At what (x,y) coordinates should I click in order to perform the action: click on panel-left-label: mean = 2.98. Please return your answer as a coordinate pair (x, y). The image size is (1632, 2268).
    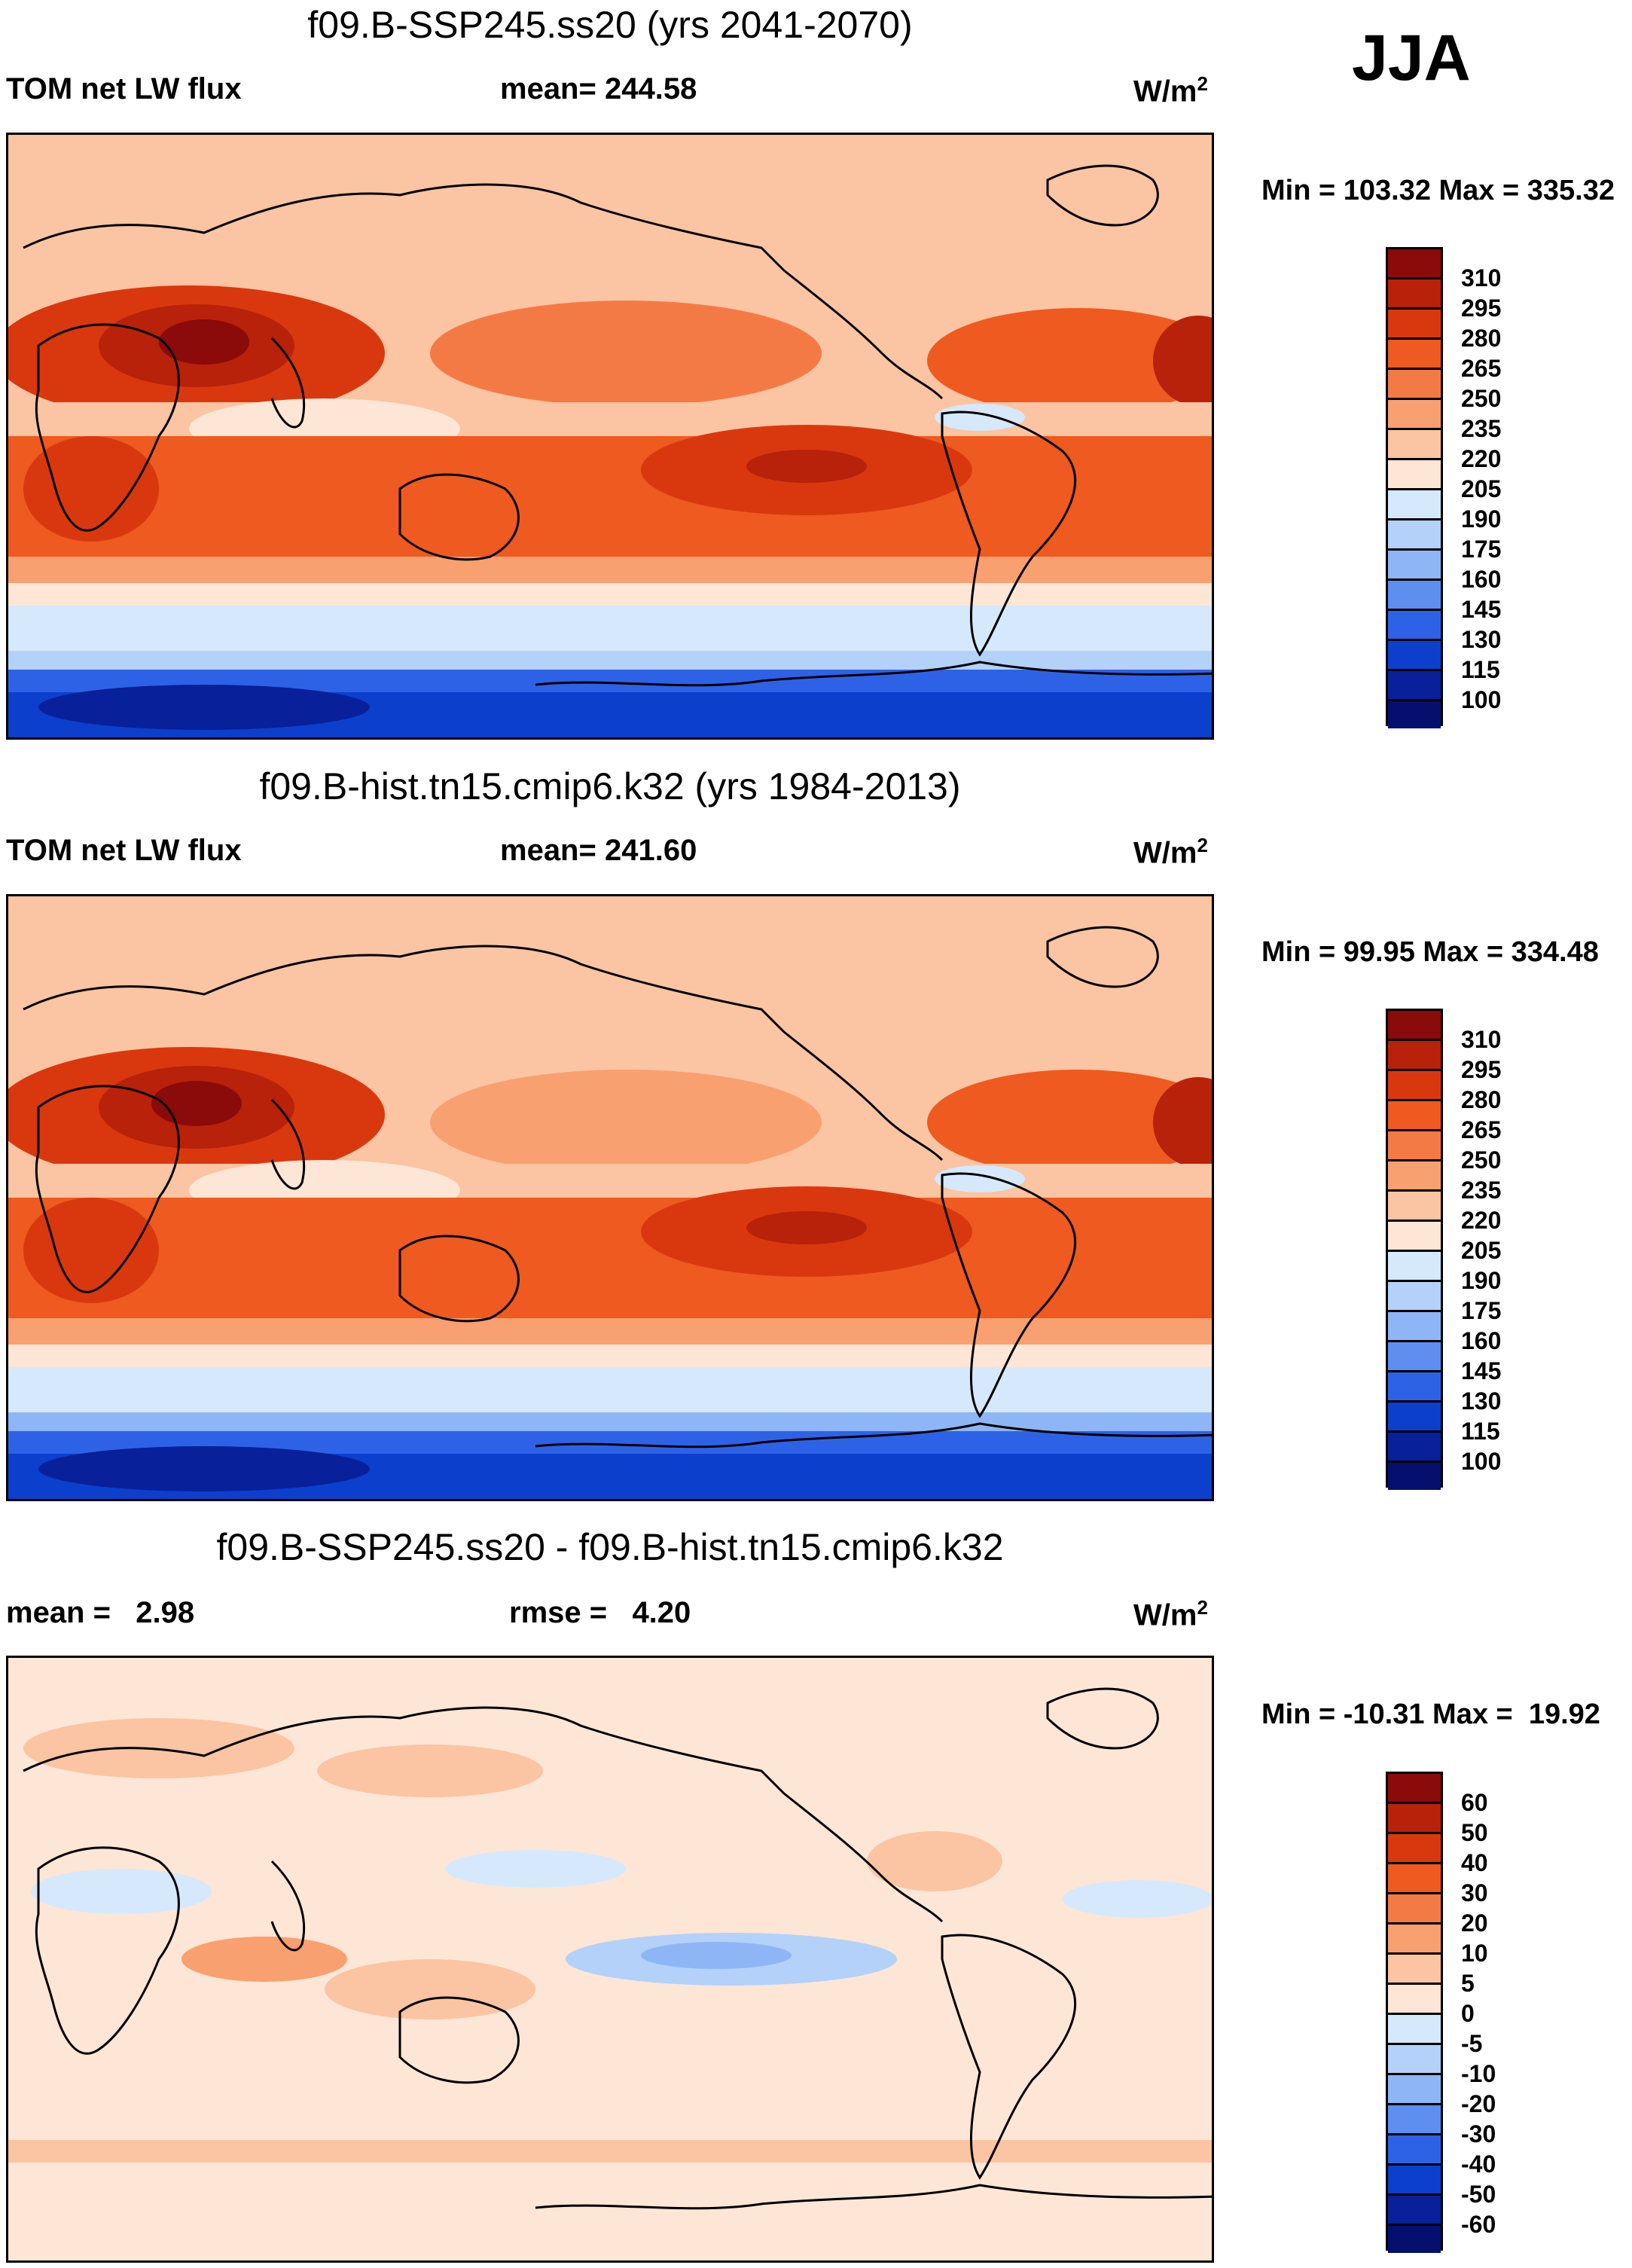
    Looking at the image, I should click on (100, 1612).